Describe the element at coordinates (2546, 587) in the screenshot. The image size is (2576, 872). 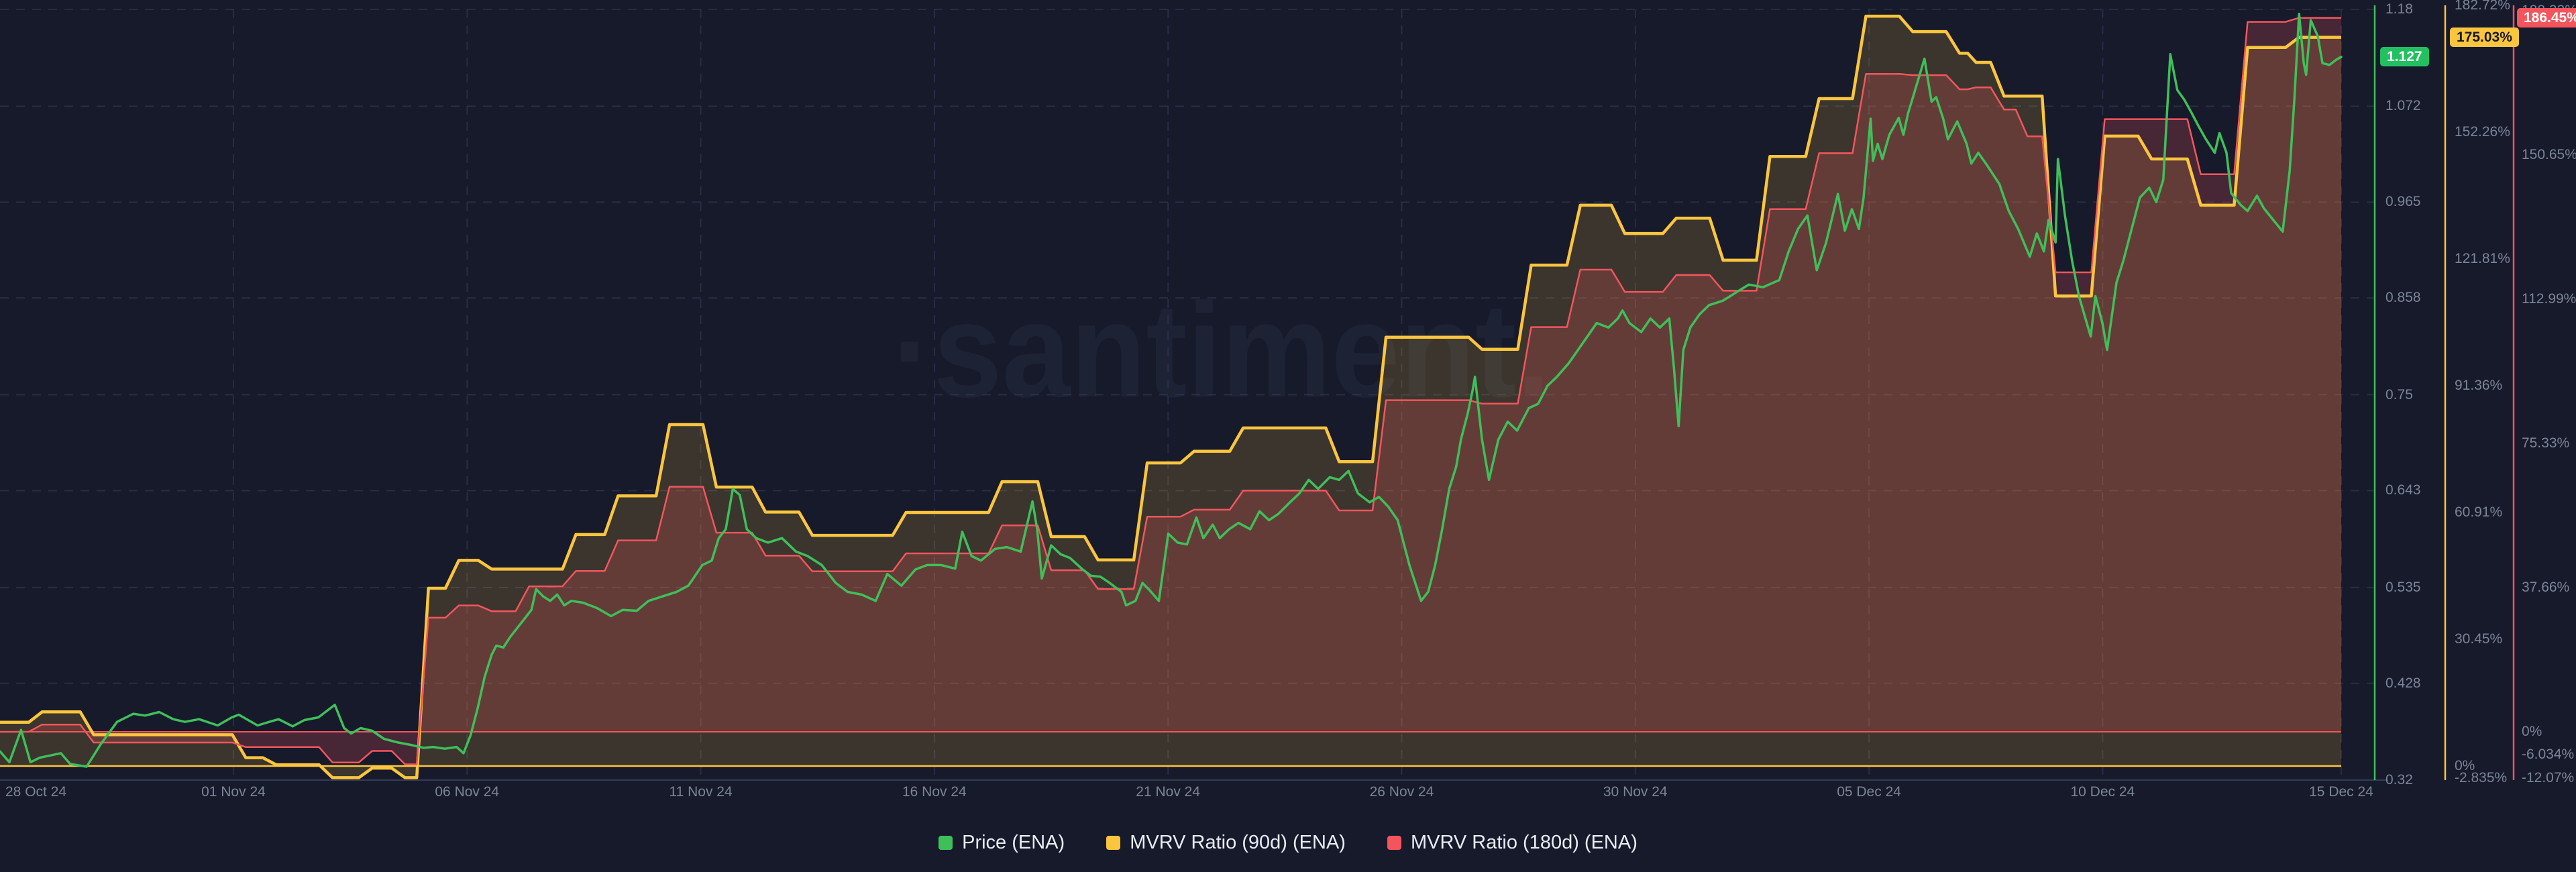
I see `mvrv180-tick-label: 37.66%` at that location.